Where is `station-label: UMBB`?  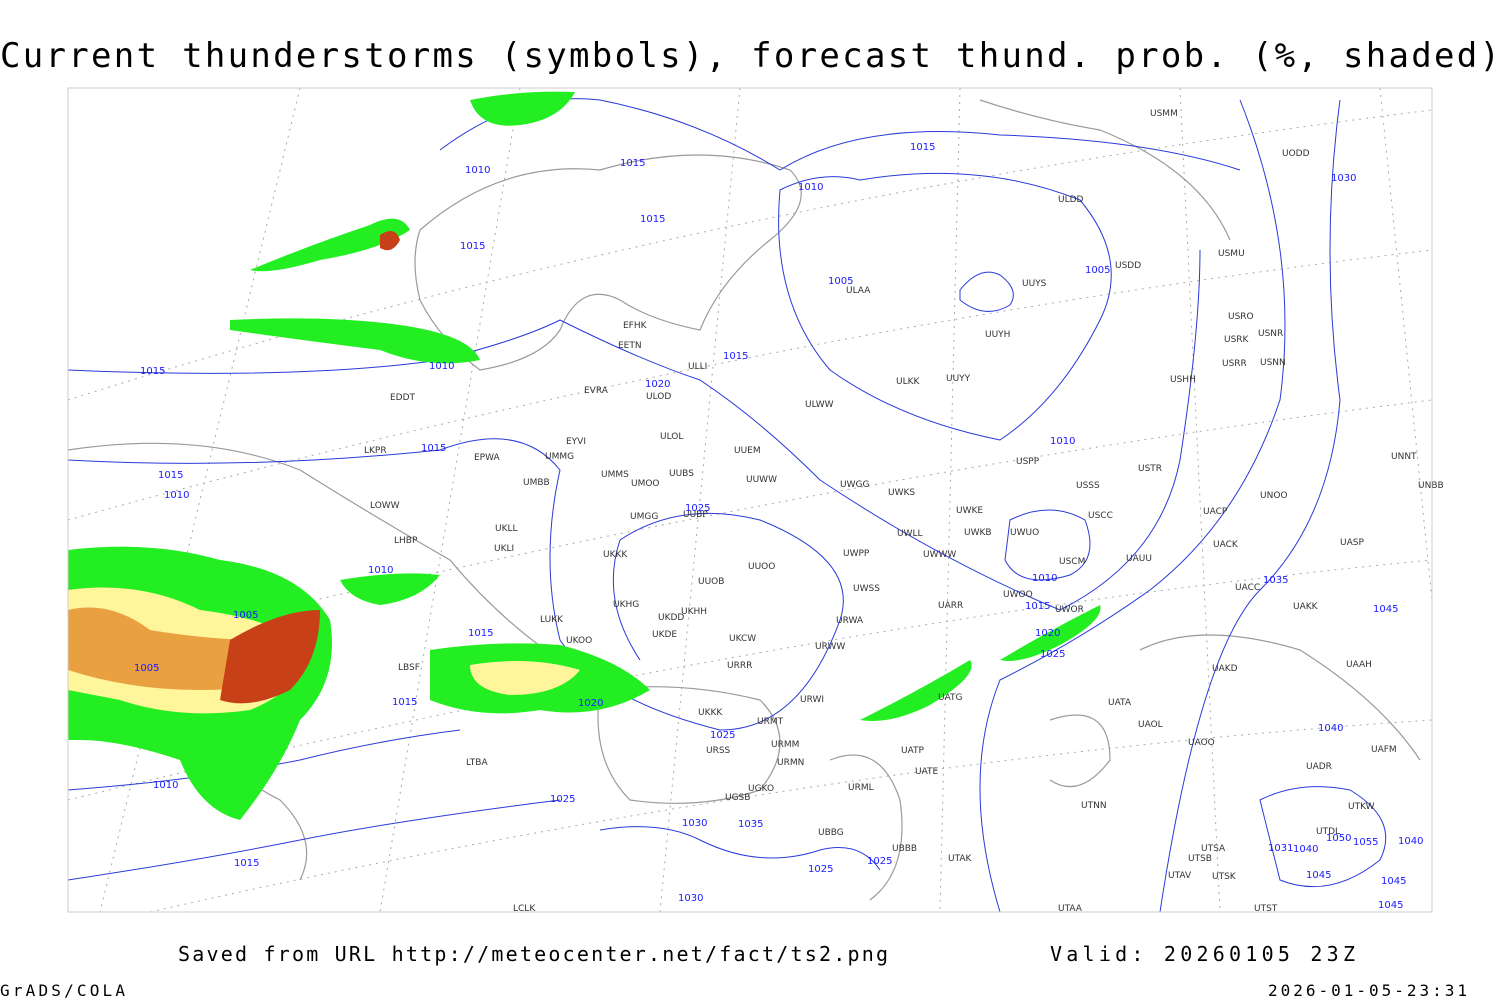
station-label: UMBB is located at coordinates (536, 483).